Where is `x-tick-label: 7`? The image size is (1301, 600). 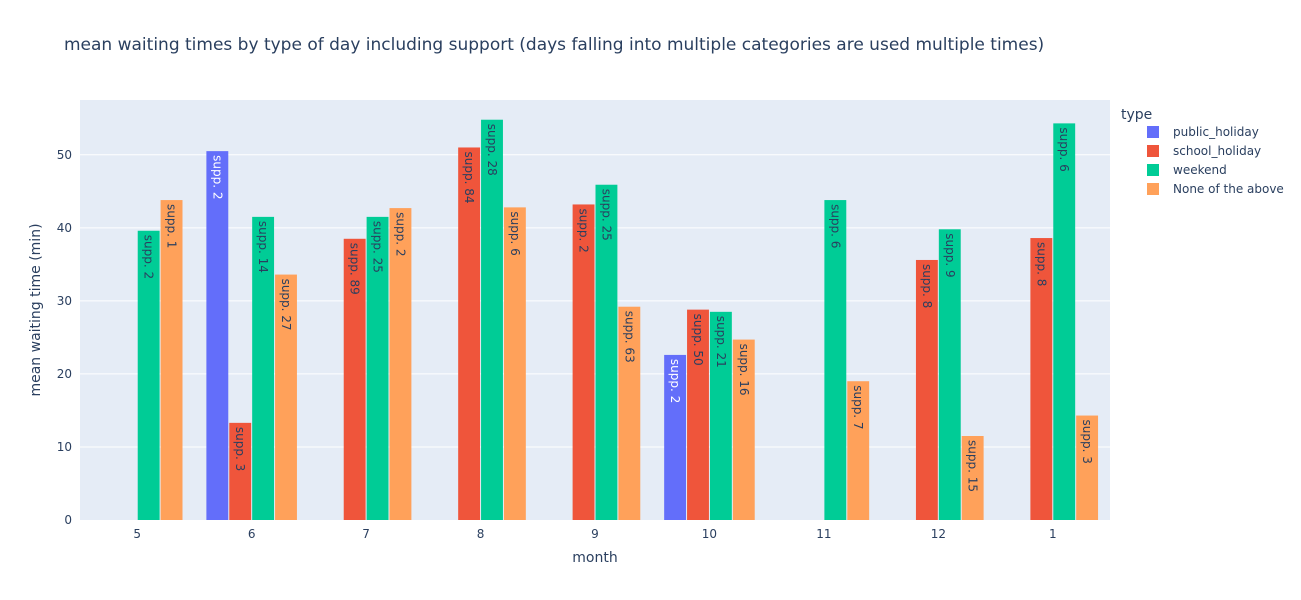
x-tick-label: 7 is located at coordinates (366, 534).